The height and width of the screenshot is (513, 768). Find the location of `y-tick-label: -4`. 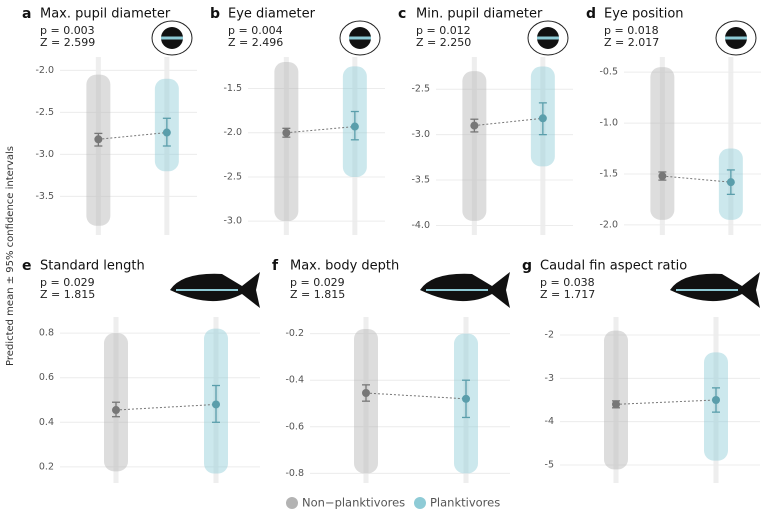

y-tick-label: -4 is located at coordinates (549, 421).